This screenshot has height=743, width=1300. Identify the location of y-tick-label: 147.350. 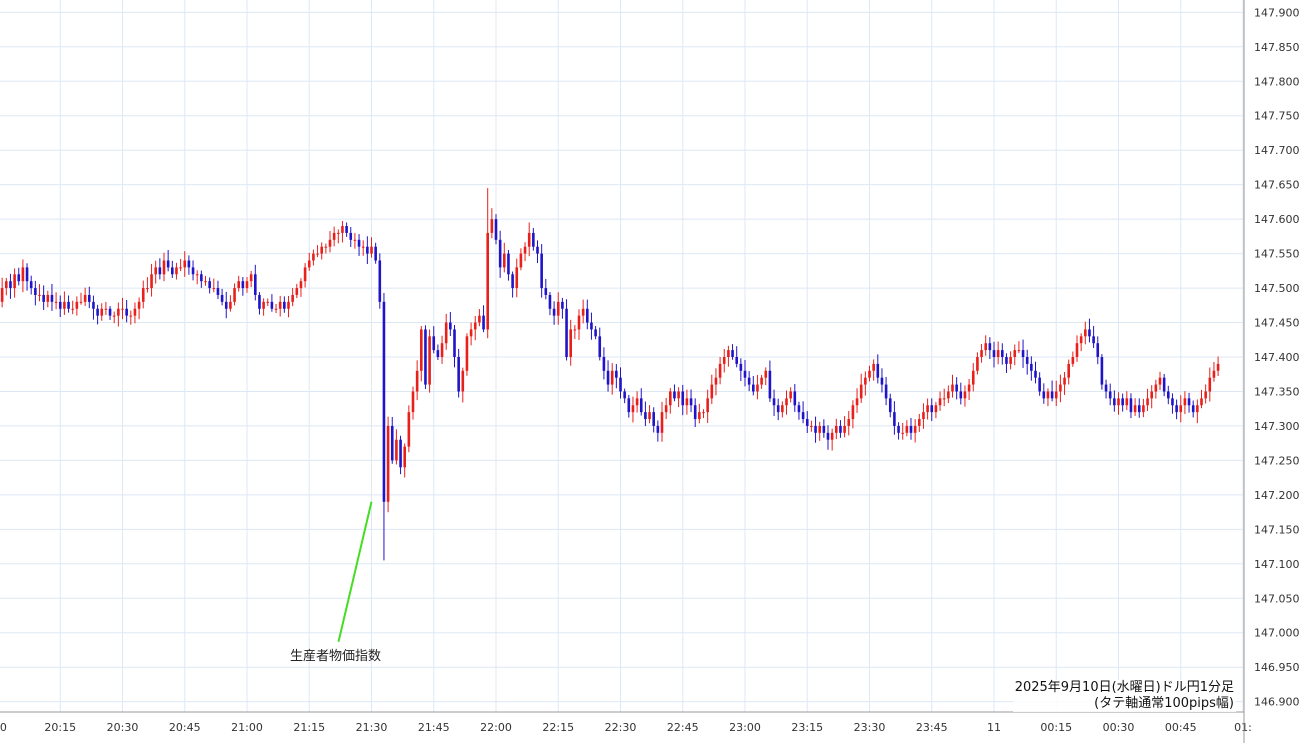
(1277, 391).